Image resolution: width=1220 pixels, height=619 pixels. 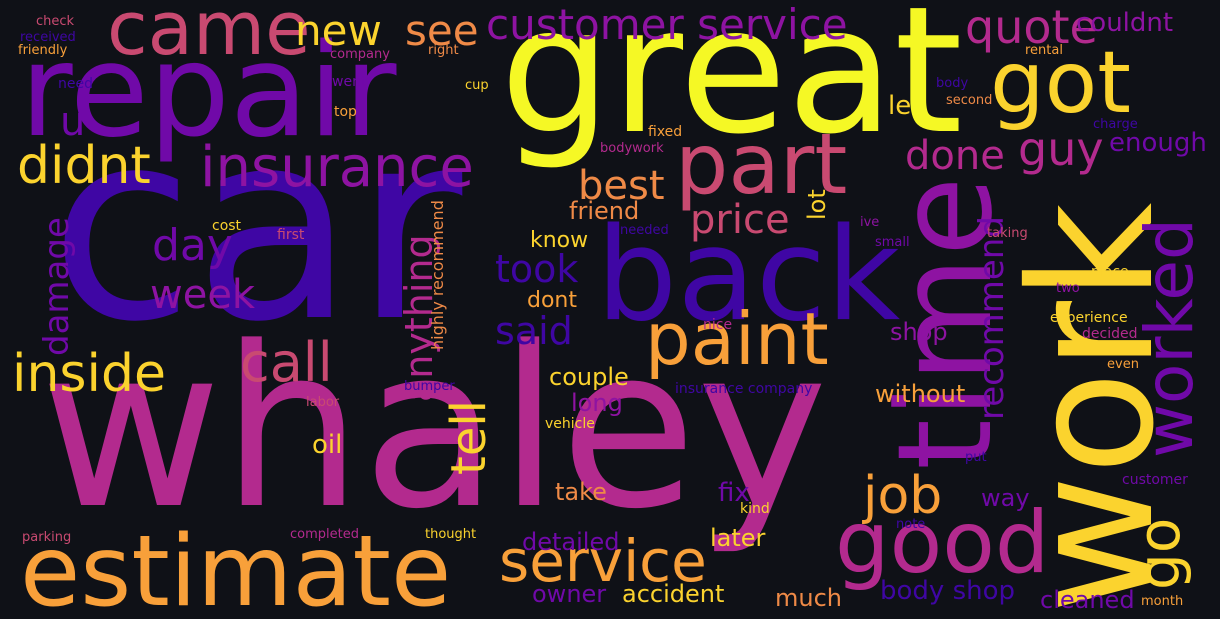 I want to click on word-check: check, so click(x=55, y=21).